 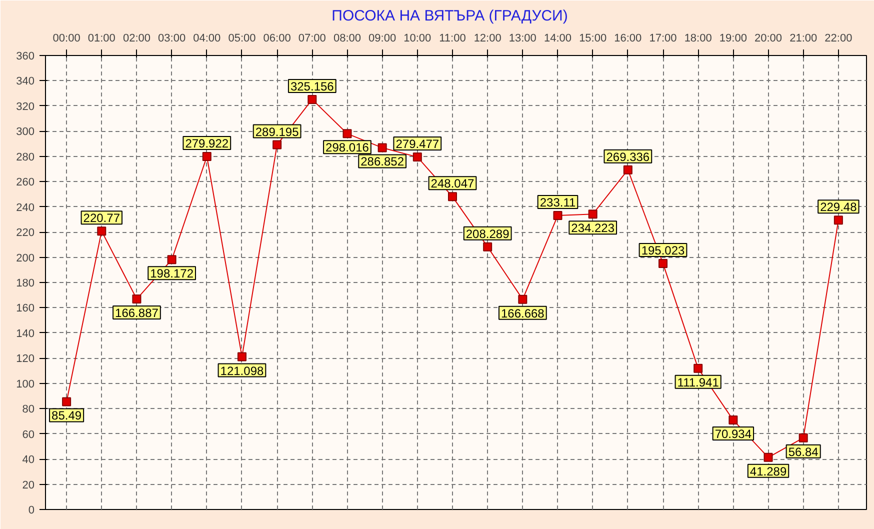 I want to click on data-label: 229.48, so click(x=839, y=207).